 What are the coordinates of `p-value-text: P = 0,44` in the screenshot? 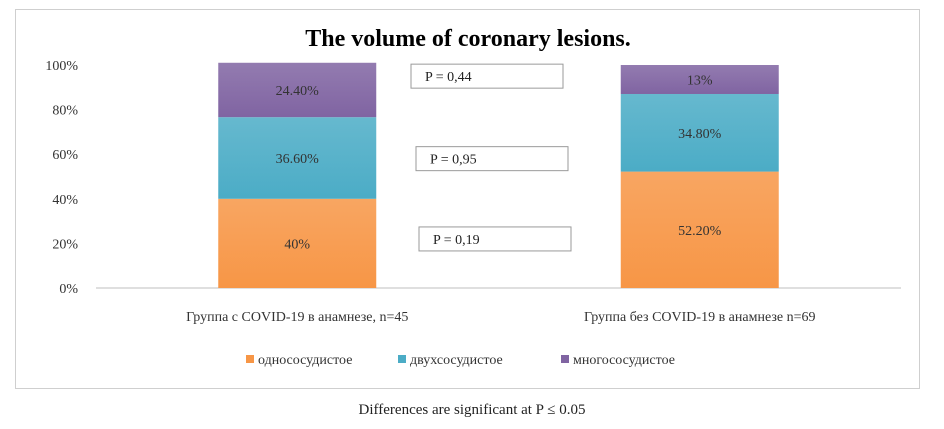 It's located at (448, 77).